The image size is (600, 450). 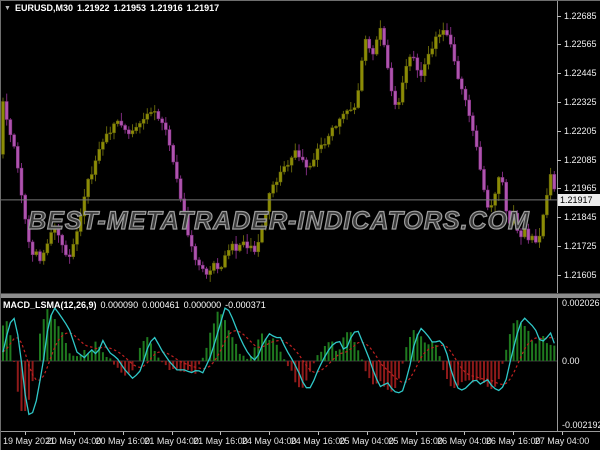 What do you see at coordinates (580, 131) in the screenshot?
I see `price-tick-label: 1.22205` at bounding box center [580, 131].